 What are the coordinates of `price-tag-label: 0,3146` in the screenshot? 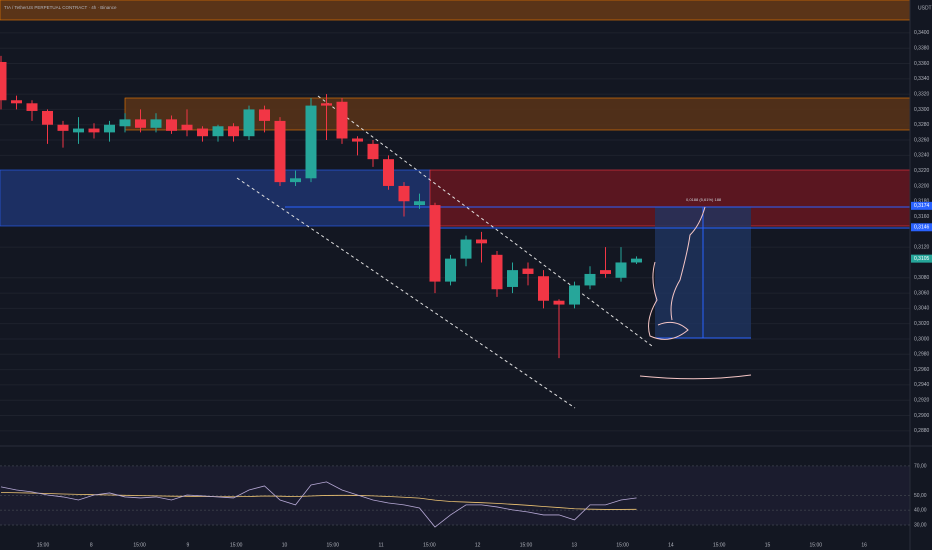 It's located at (922, 228).